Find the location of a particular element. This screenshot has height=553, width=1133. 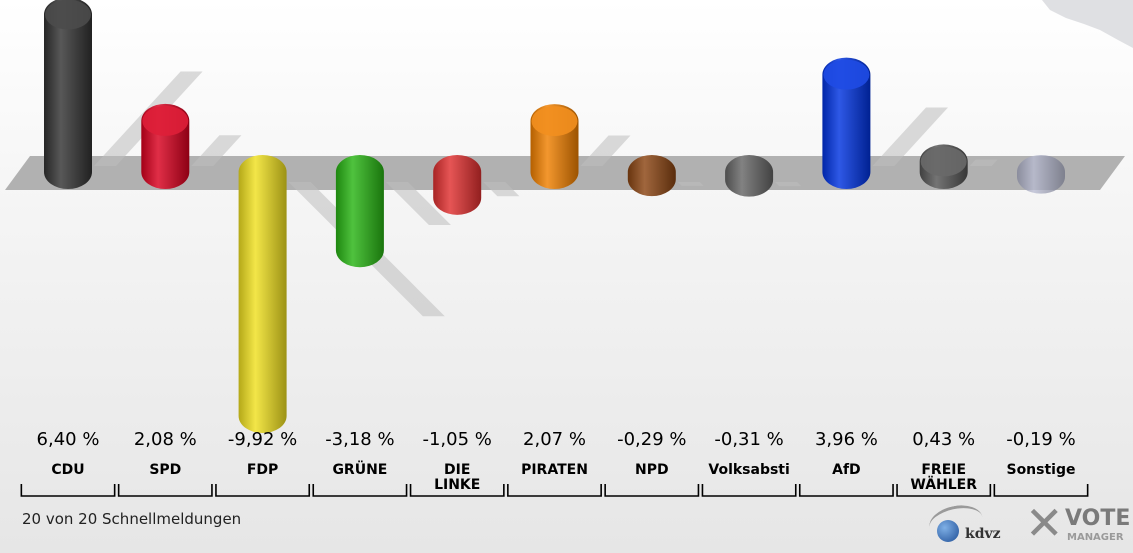

category-label: DIE is located at coordinates (457, 470).